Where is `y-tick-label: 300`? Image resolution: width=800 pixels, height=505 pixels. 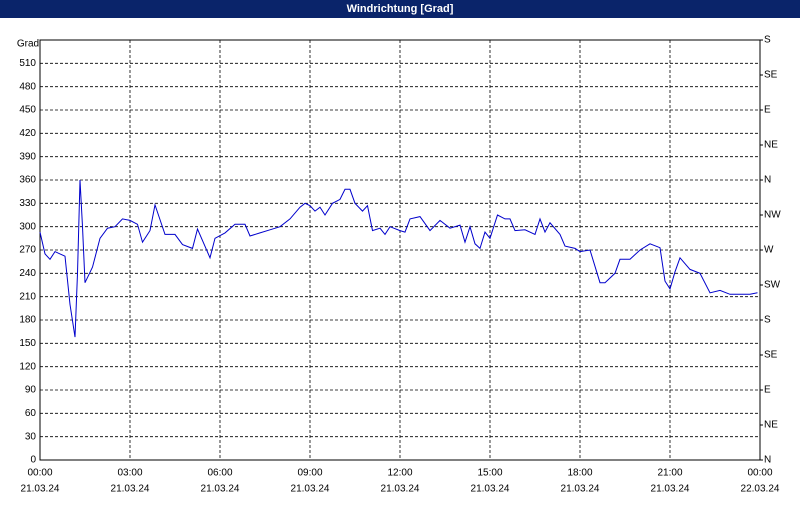 y-tick-label: 300 is located at coordinates (27, 226).